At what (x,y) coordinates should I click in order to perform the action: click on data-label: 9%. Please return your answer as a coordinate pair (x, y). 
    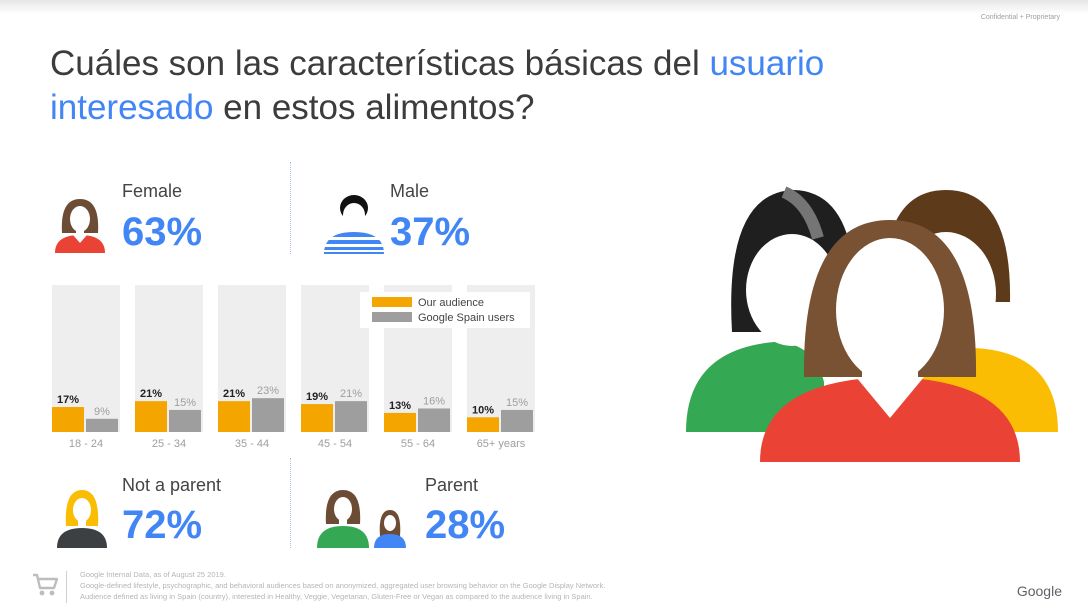
    Looking at the image, I should click on (102, 412).